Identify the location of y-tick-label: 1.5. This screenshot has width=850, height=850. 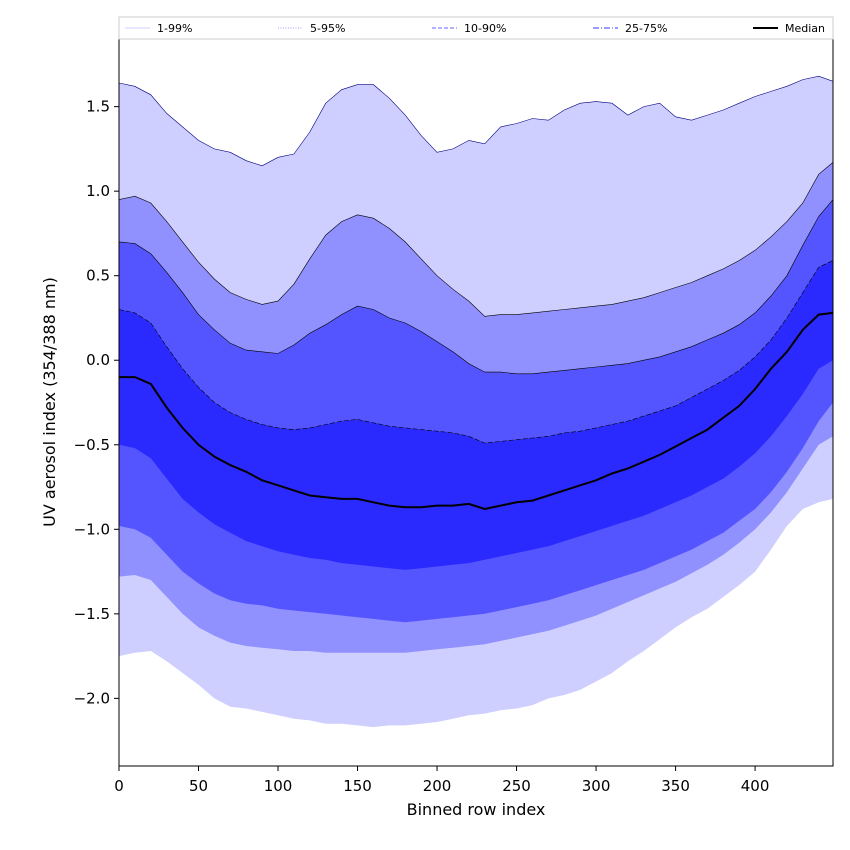
(98, 107).